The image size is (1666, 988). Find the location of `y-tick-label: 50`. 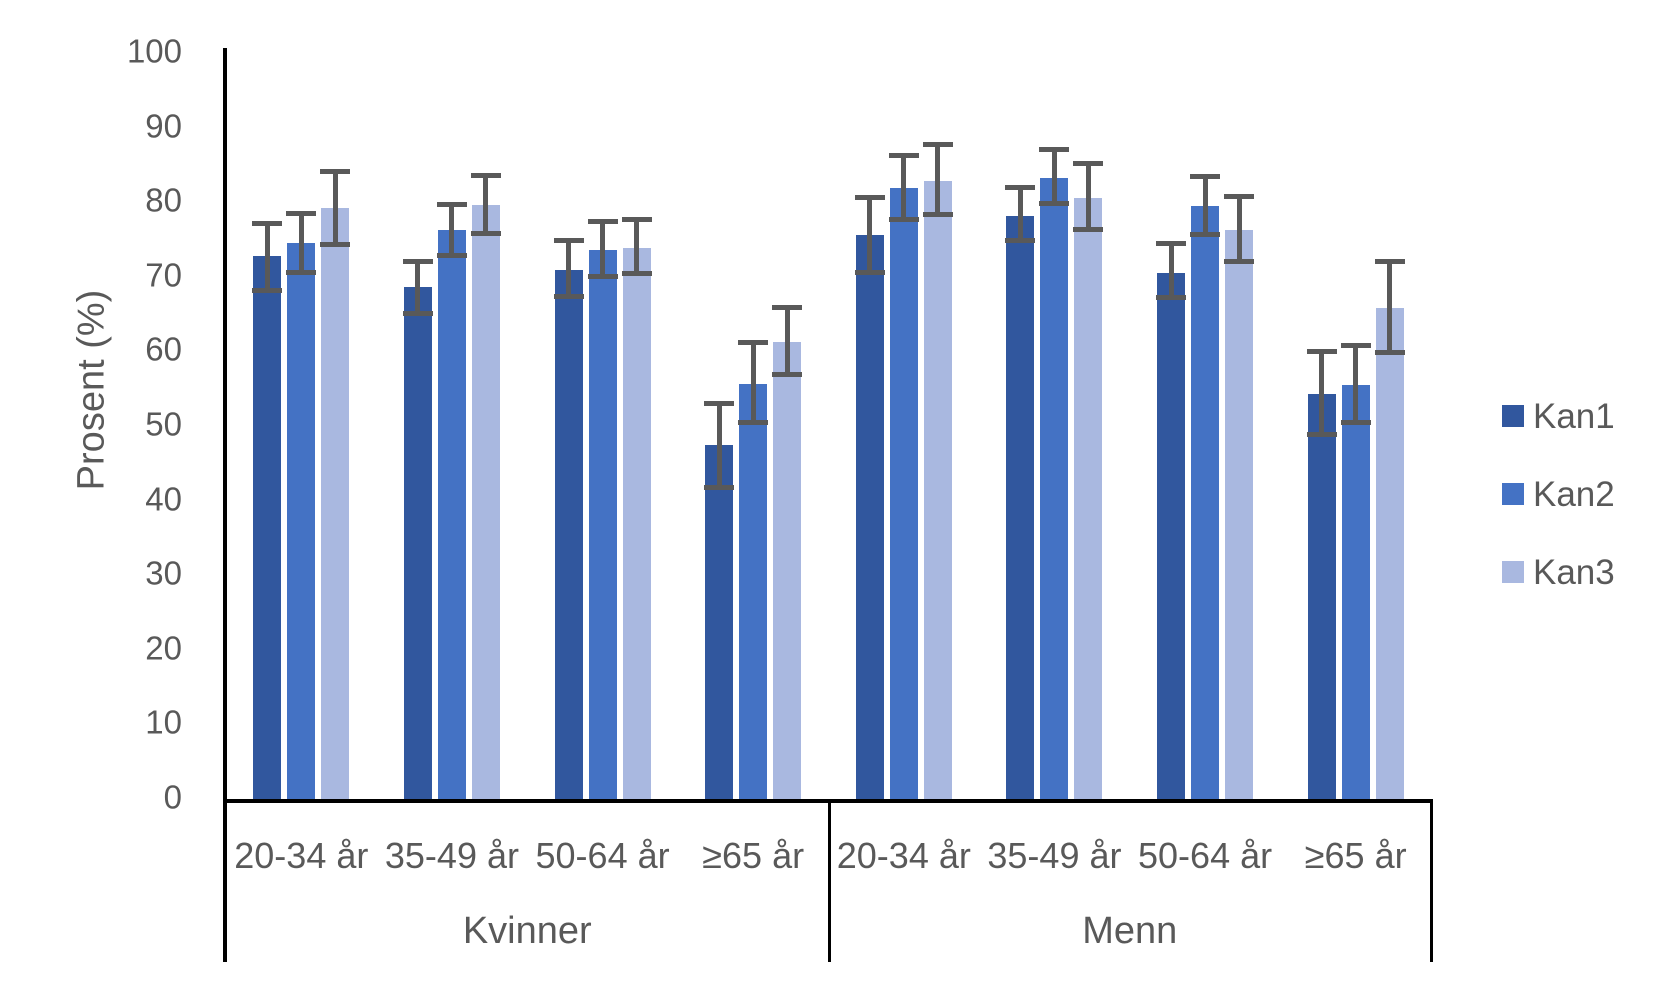

y-tick-label: 50 is located at coordinates (163, 424).